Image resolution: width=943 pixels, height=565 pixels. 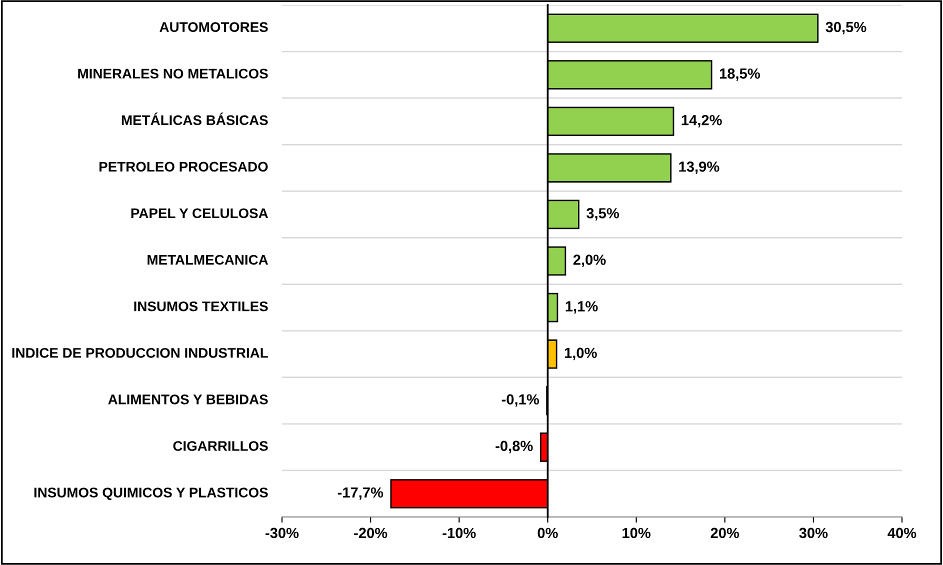 I want to click on y-tick-label: INSUMOS TEXTILES, so click(x=201, y=306).